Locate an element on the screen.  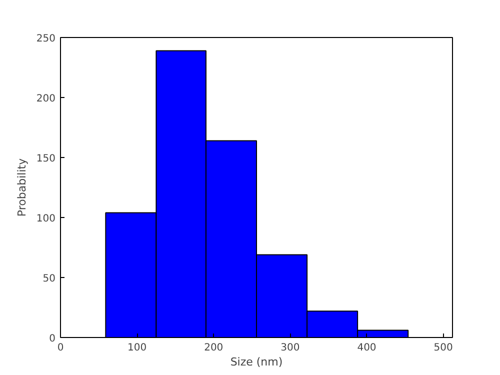
y-tick-label: 250 is located at coordinates (46, 39).